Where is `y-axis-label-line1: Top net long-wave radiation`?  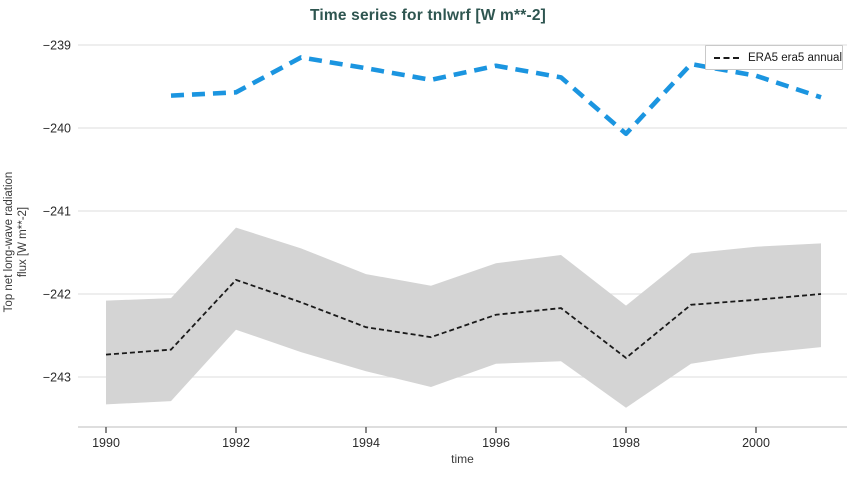
y-axis-label-line1: Top net long-wave radiation is located at coordinates (9, 242).